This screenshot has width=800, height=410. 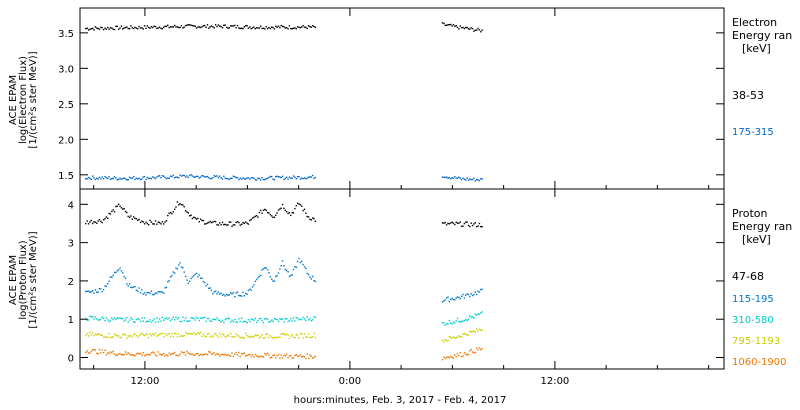 I want to click on proton-legend-energy-range: Energy ran, so click(x=762, y=226).